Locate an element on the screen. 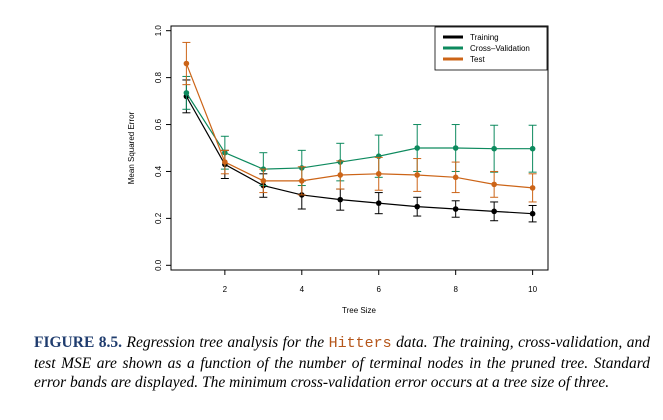  y-tick-label: 0.8 is located at coordinates (158, 78).